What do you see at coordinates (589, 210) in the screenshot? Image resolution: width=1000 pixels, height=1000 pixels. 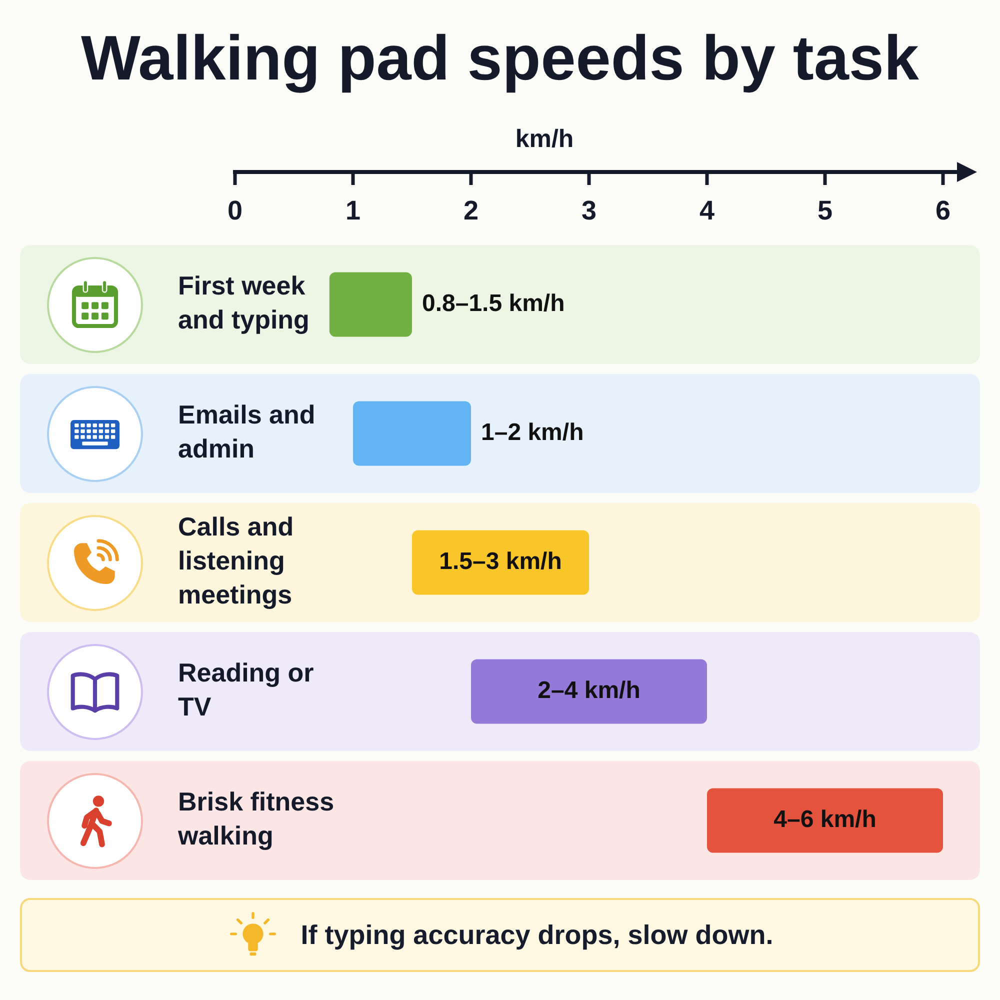 I see `x-tick-label: 3` at bounding box center [589, 210].